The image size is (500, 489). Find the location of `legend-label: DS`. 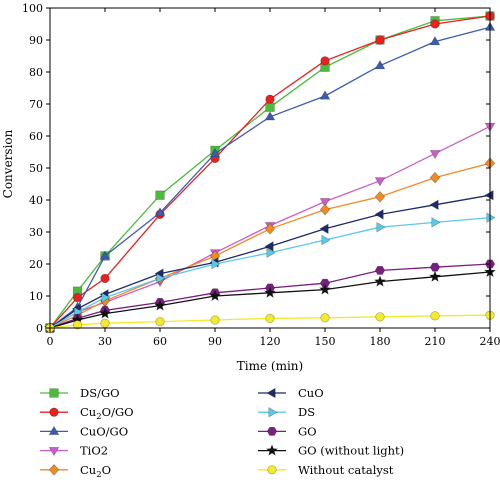

legend-label: DS is located at coordinates (306, 412).